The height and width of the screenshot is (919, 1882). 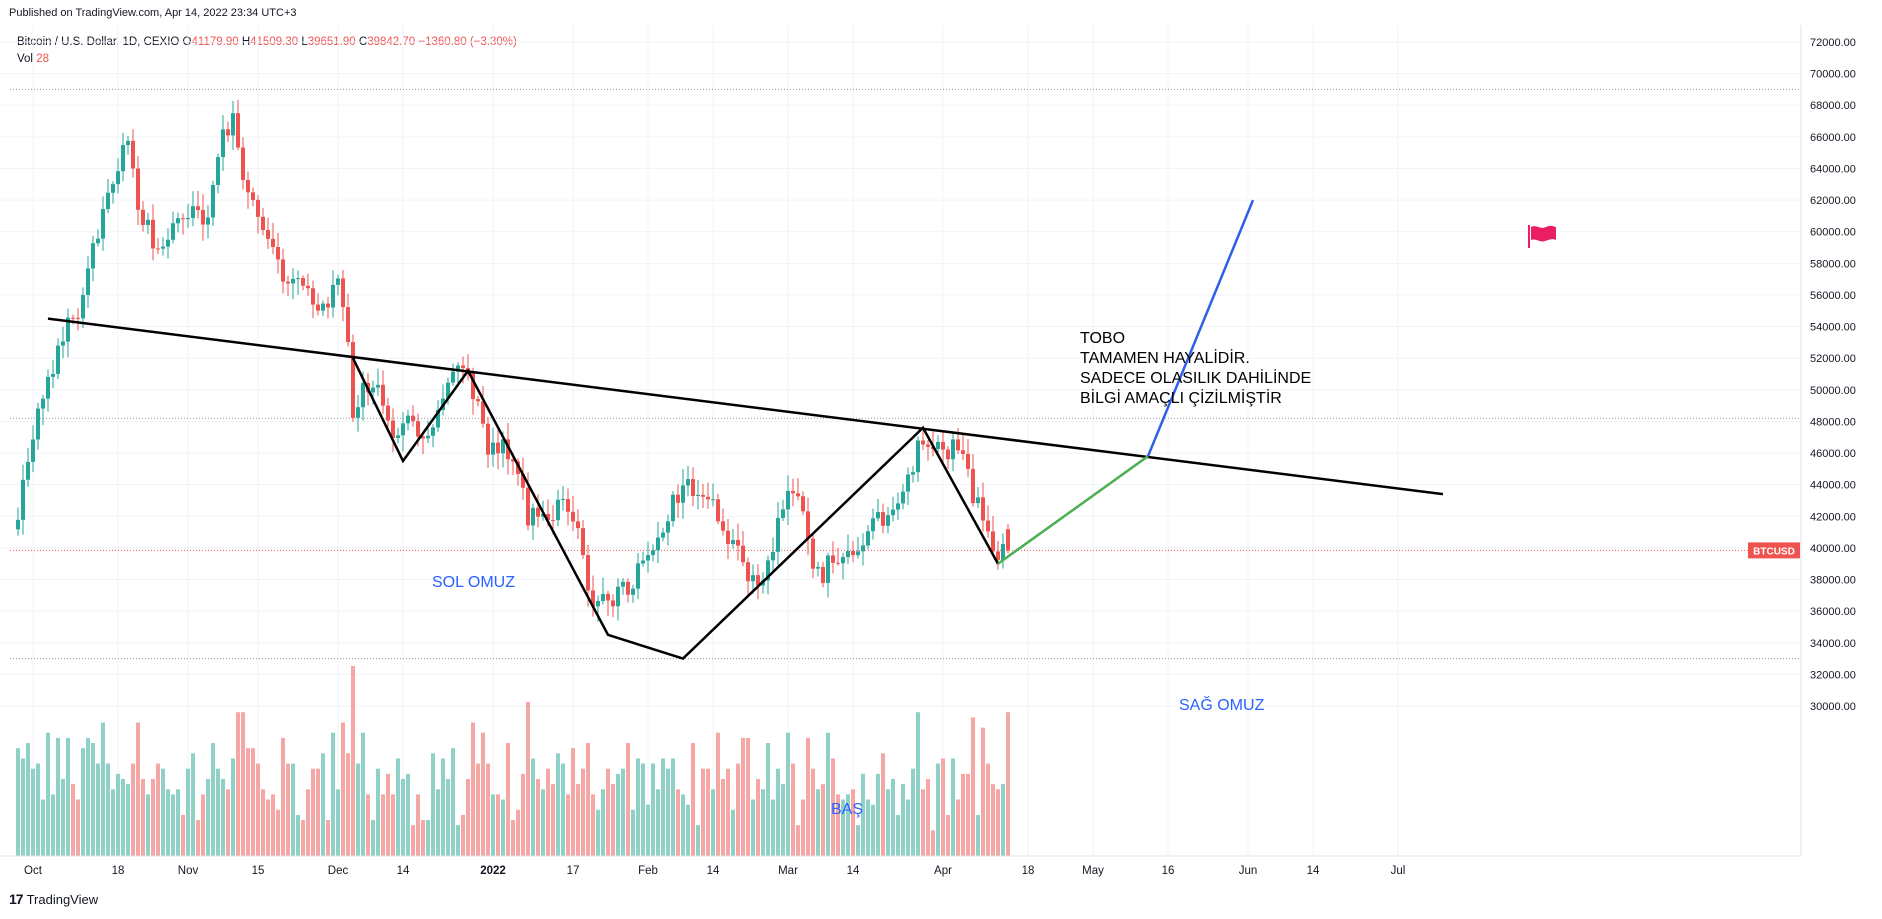 What do you see at coordinates (1542, 236) in the screenshot?
I see `target-flag-icon` at bounding box center [1542, 236].